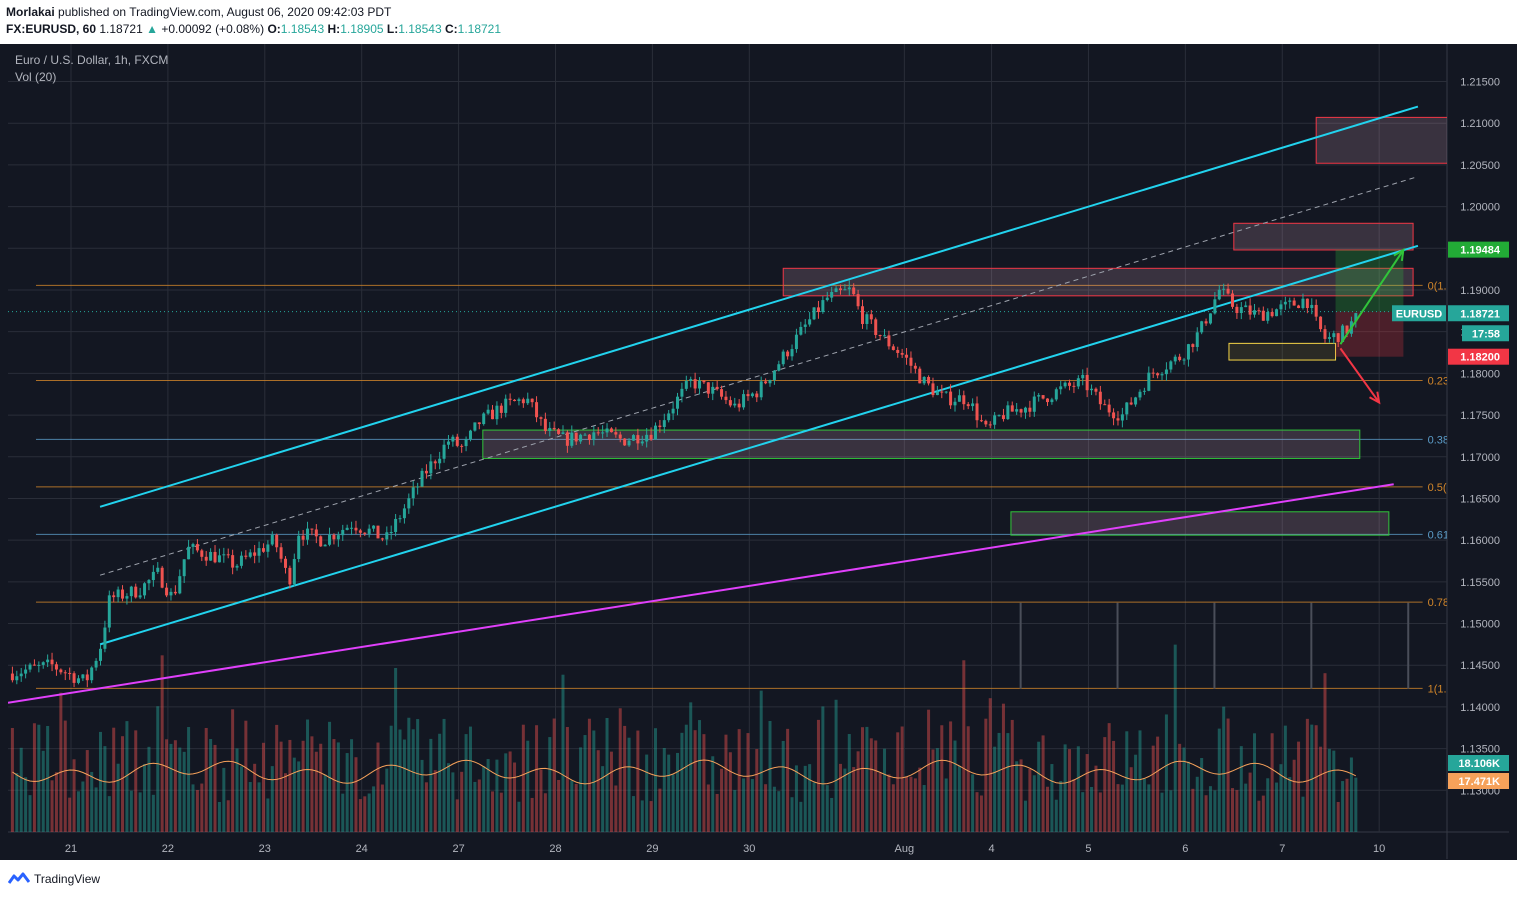 This screenshot has width=1517, height=898. Describe the element at coordinates (92, 60) in the screenshot. I see `chart-legend-title: Euro / U.S. Dollar, 1h, FXCM` at that location.